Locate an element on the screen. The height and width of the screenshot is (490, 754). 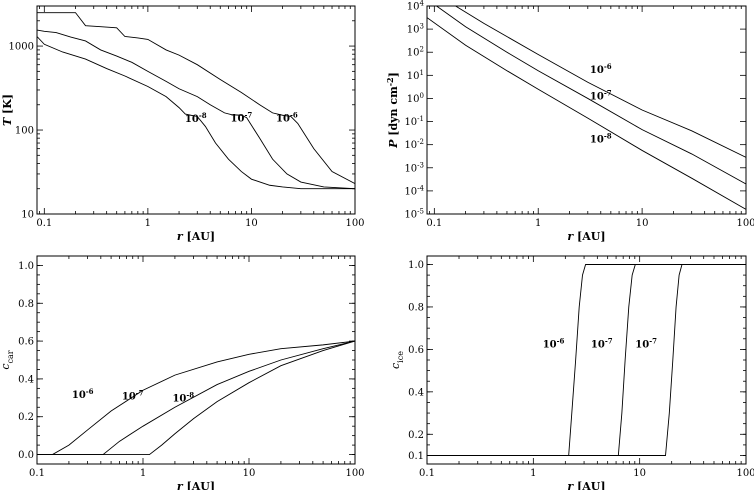
y-tick-label: 0.1 is located at coordinates (416, 456).